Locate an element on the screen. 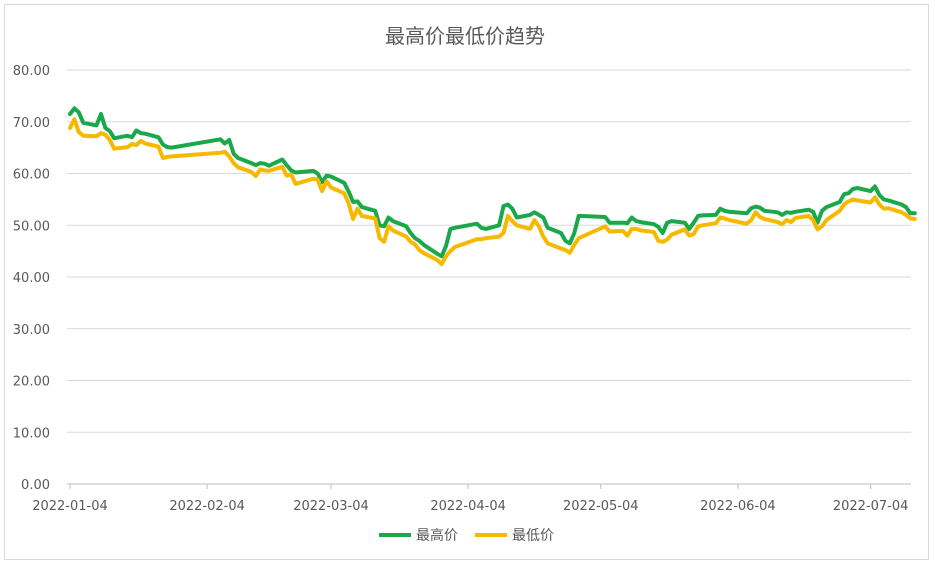 The image size is (935, 566). x-tick-label: 2022-07-04 is located at coordinates (871, 506).